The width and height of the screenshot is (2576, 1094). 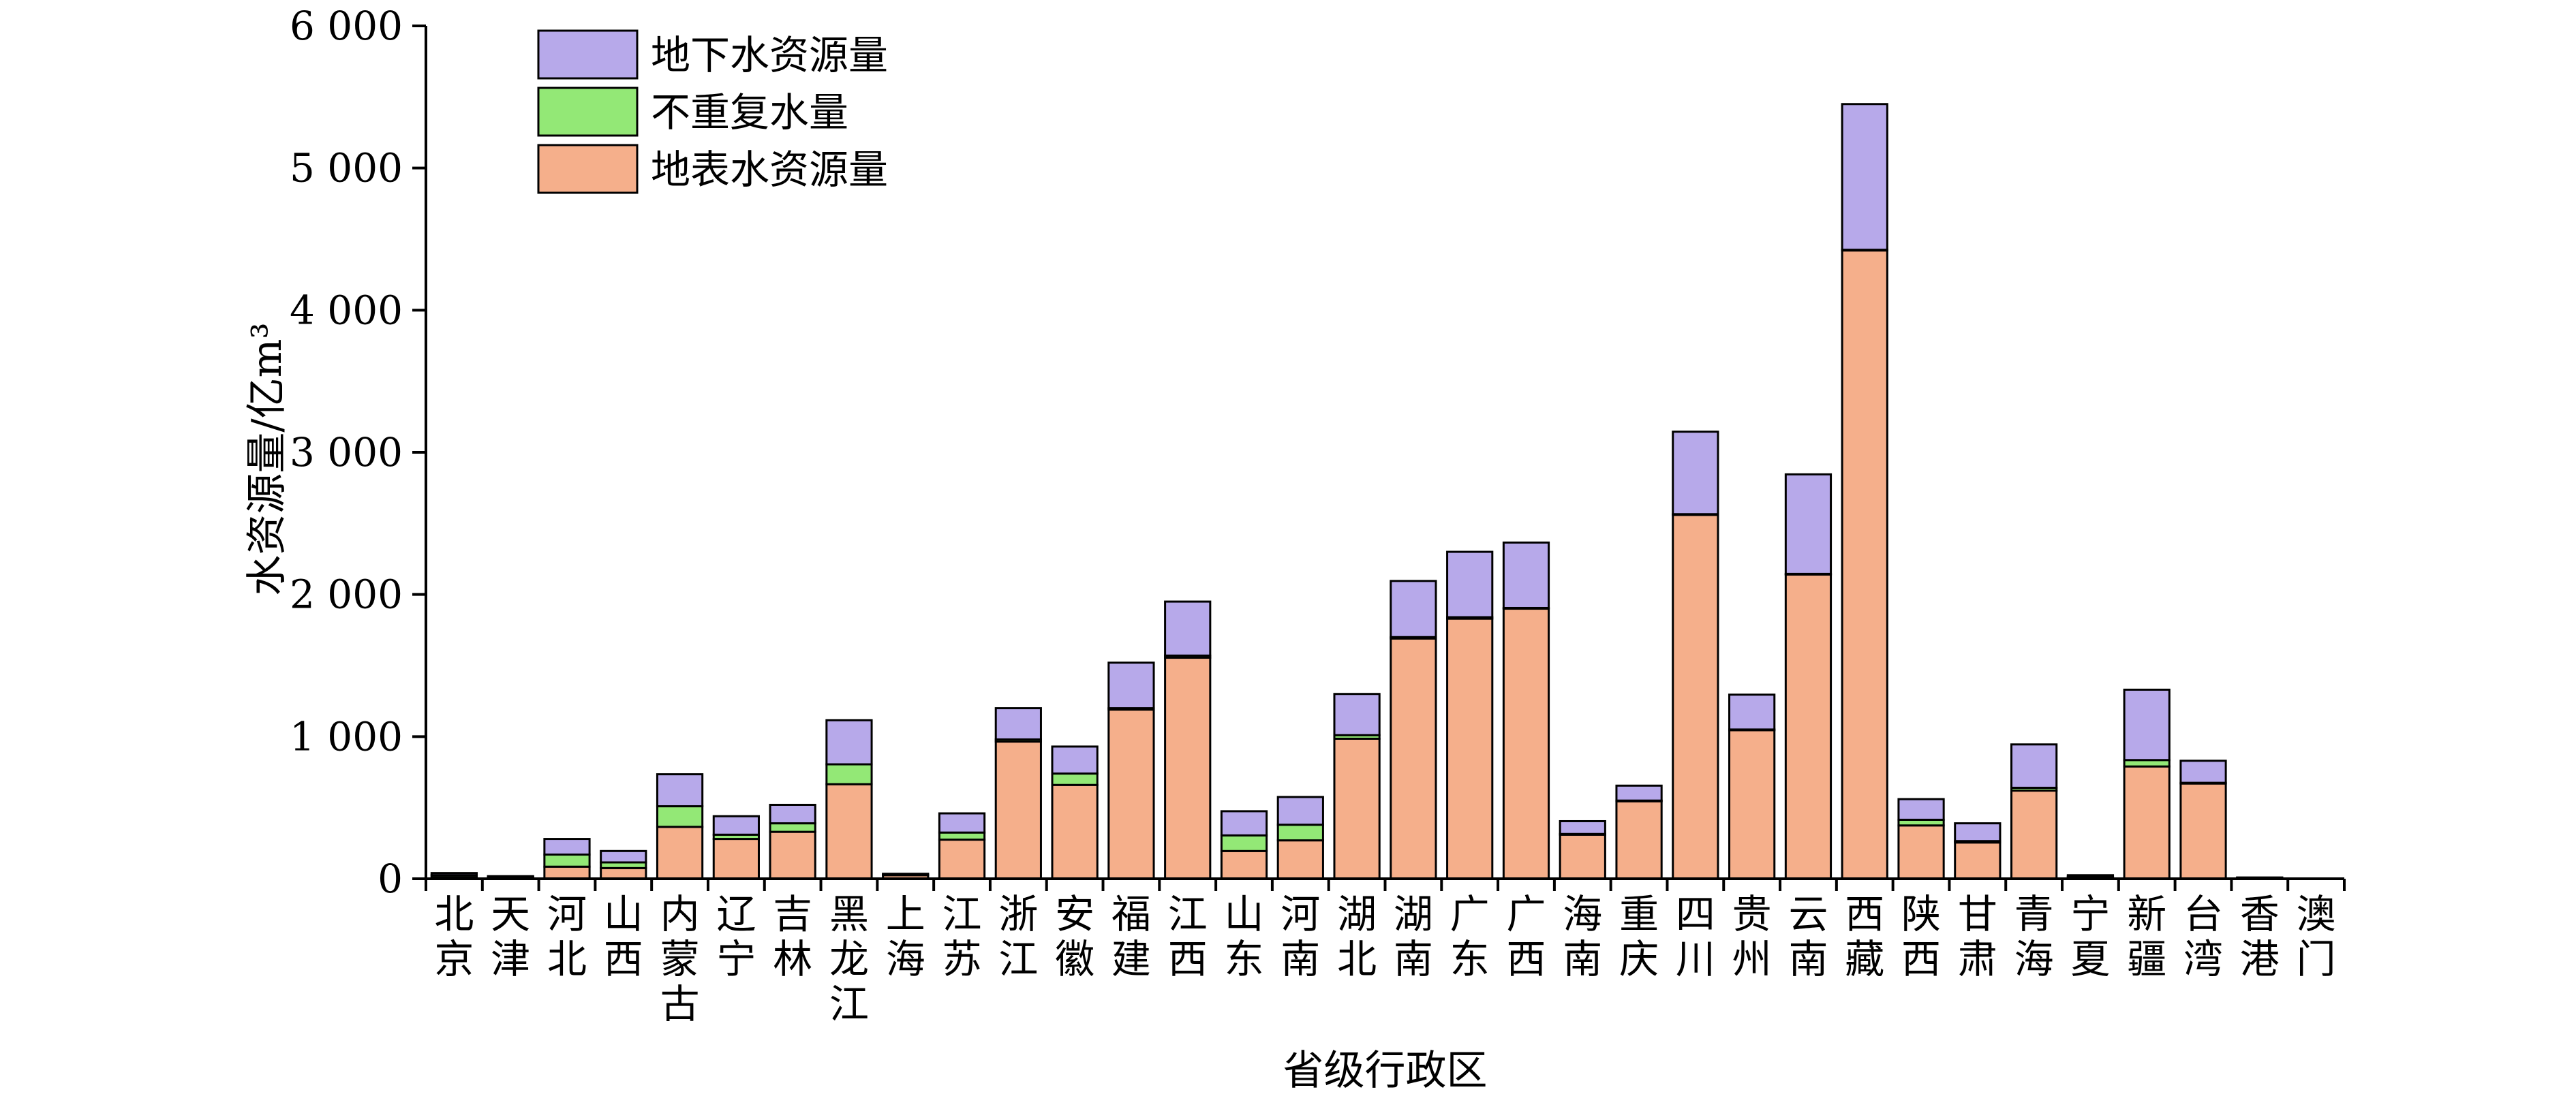 I want to click on y-tick-label: 1 000, so click(x=346, y=736).